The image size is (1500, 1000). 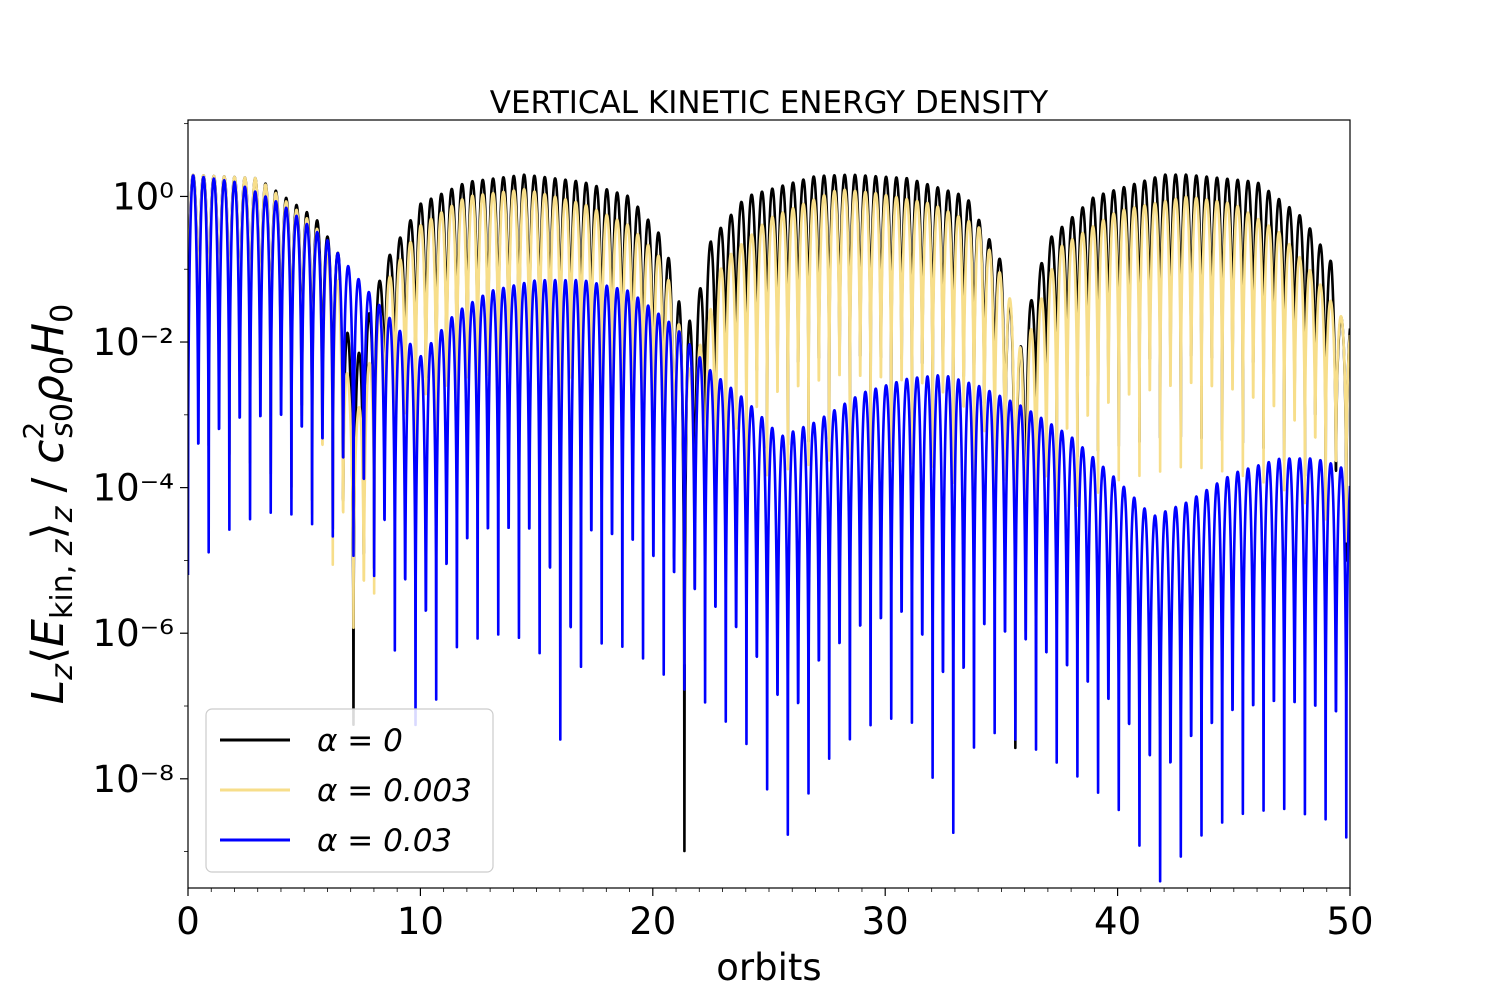 What do you see at coordinates (420, 921) in the screenshot?
I see `x-tick-label: 10` at bounding box center [420, 921].